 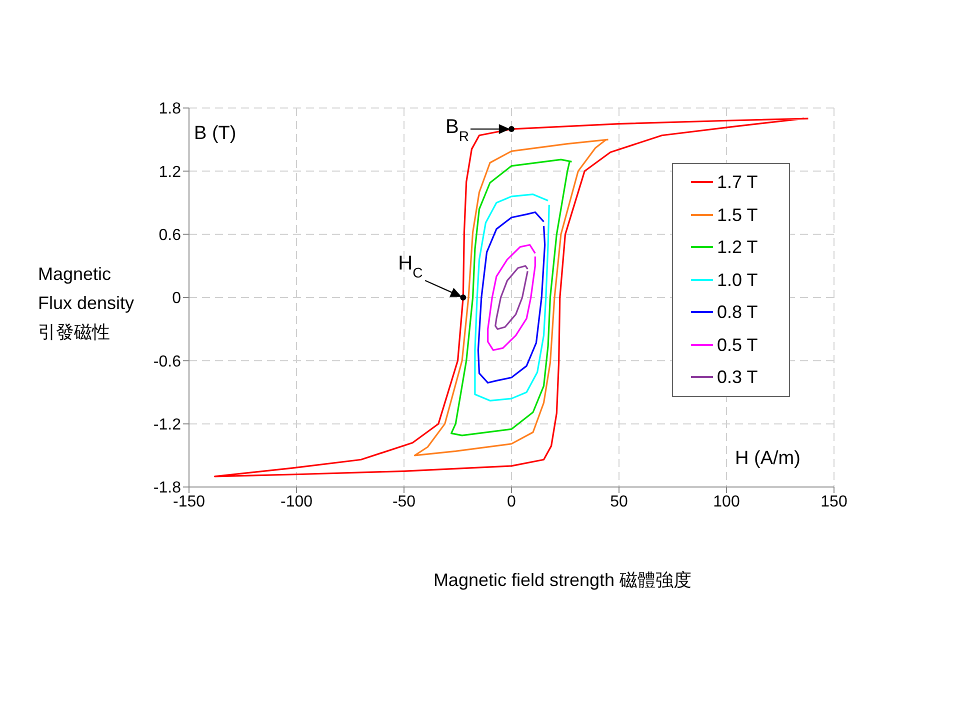 What do you see at coordinates (404, 501) in the screenshot?
I see `x-tick-label: -50` at bounding box center [404, 501].